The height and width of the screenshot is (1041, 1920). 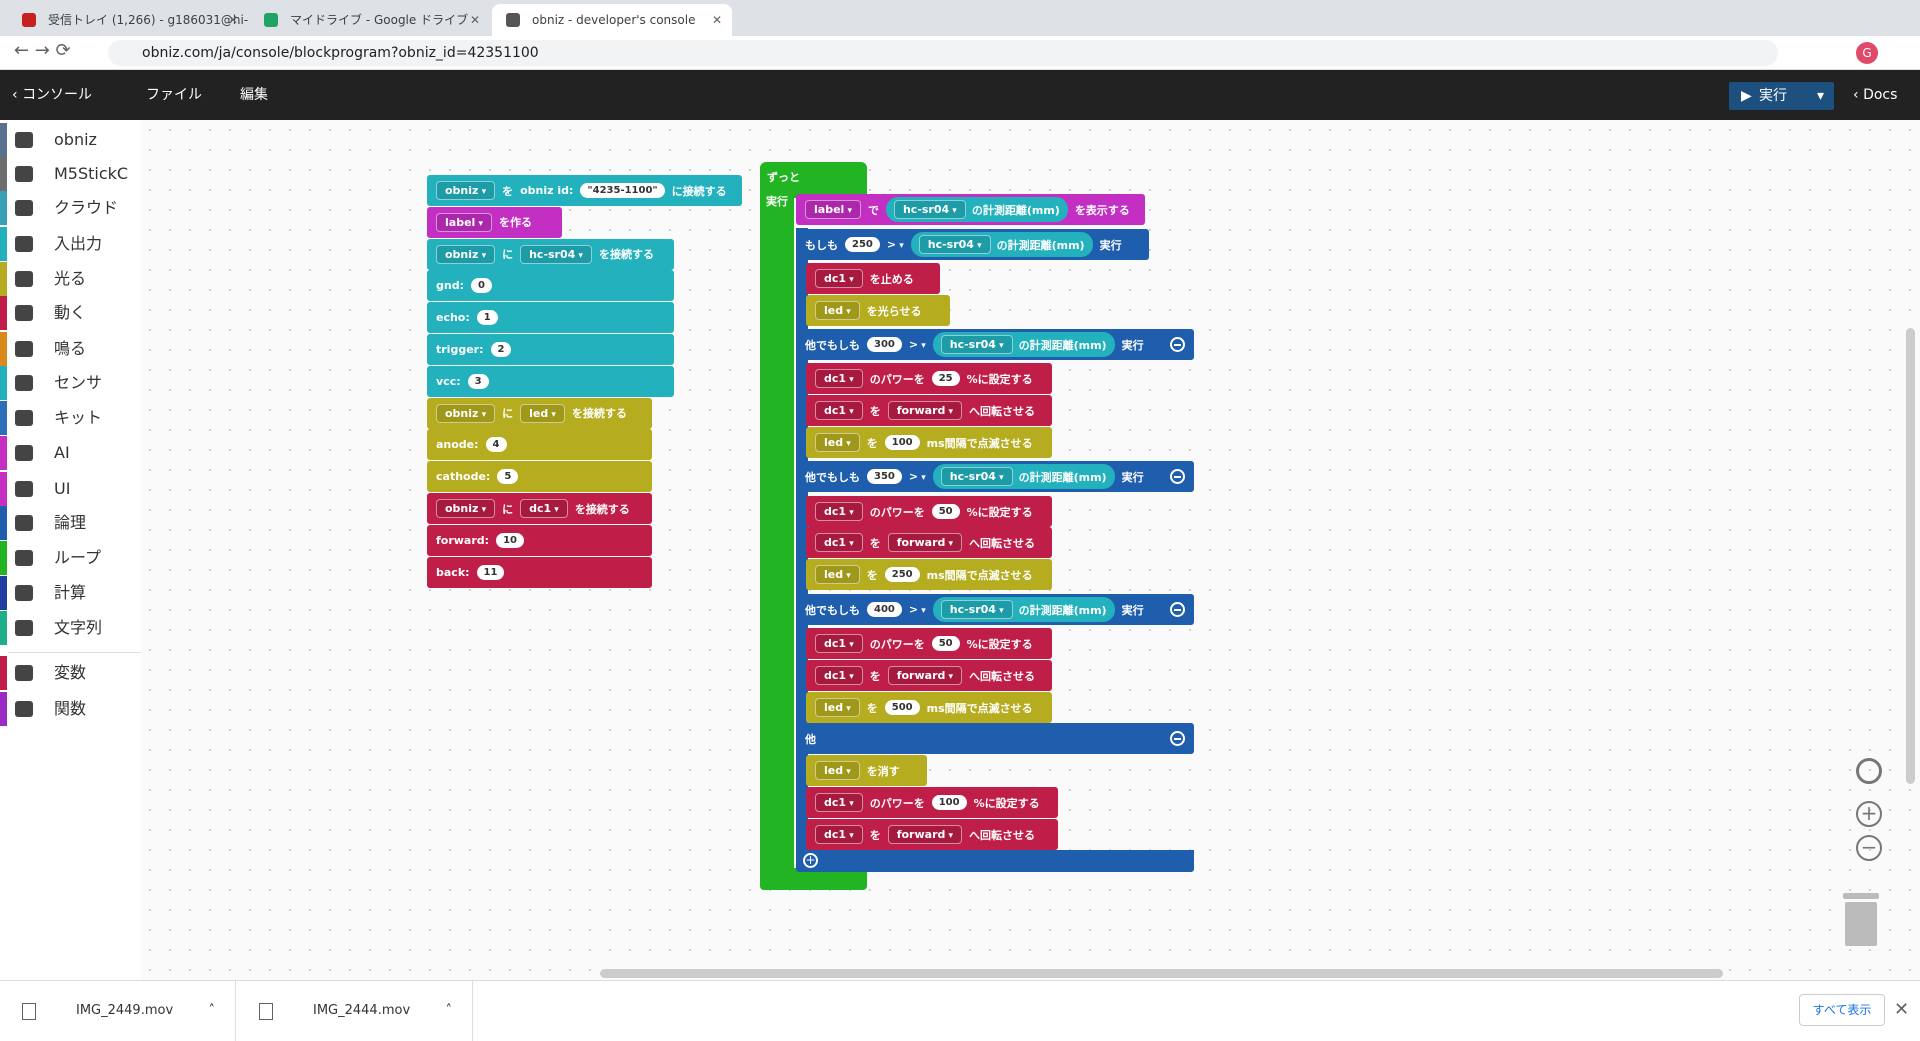 What do you see at coordinates (174, 95) in the screenshot?
I see `file-menu: ファイル` at bounding box center [174, 95].